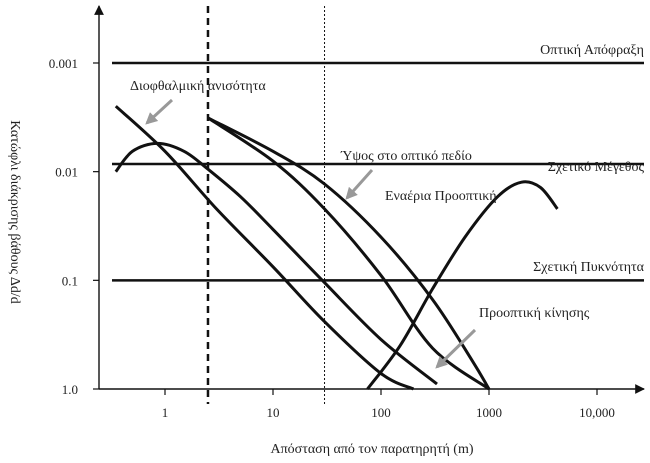 The height and width of the screenshot is (463, 650). I want to click on height-in-field-label: Ύψος στο οπτικό πεδίο, so click(406, 156).